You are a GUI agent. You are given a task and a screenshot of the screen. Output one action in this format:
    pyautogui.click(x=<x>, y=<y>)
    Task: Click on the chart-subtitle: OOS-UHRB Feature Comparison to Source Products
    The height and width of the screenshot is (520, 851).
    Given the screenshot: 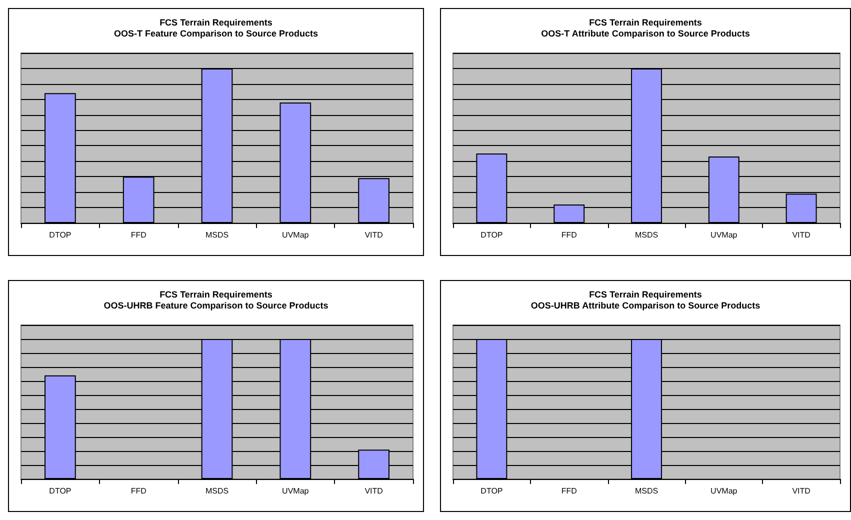 What is the action you would take?
    pyautogui.click(x=216, y=305)
    